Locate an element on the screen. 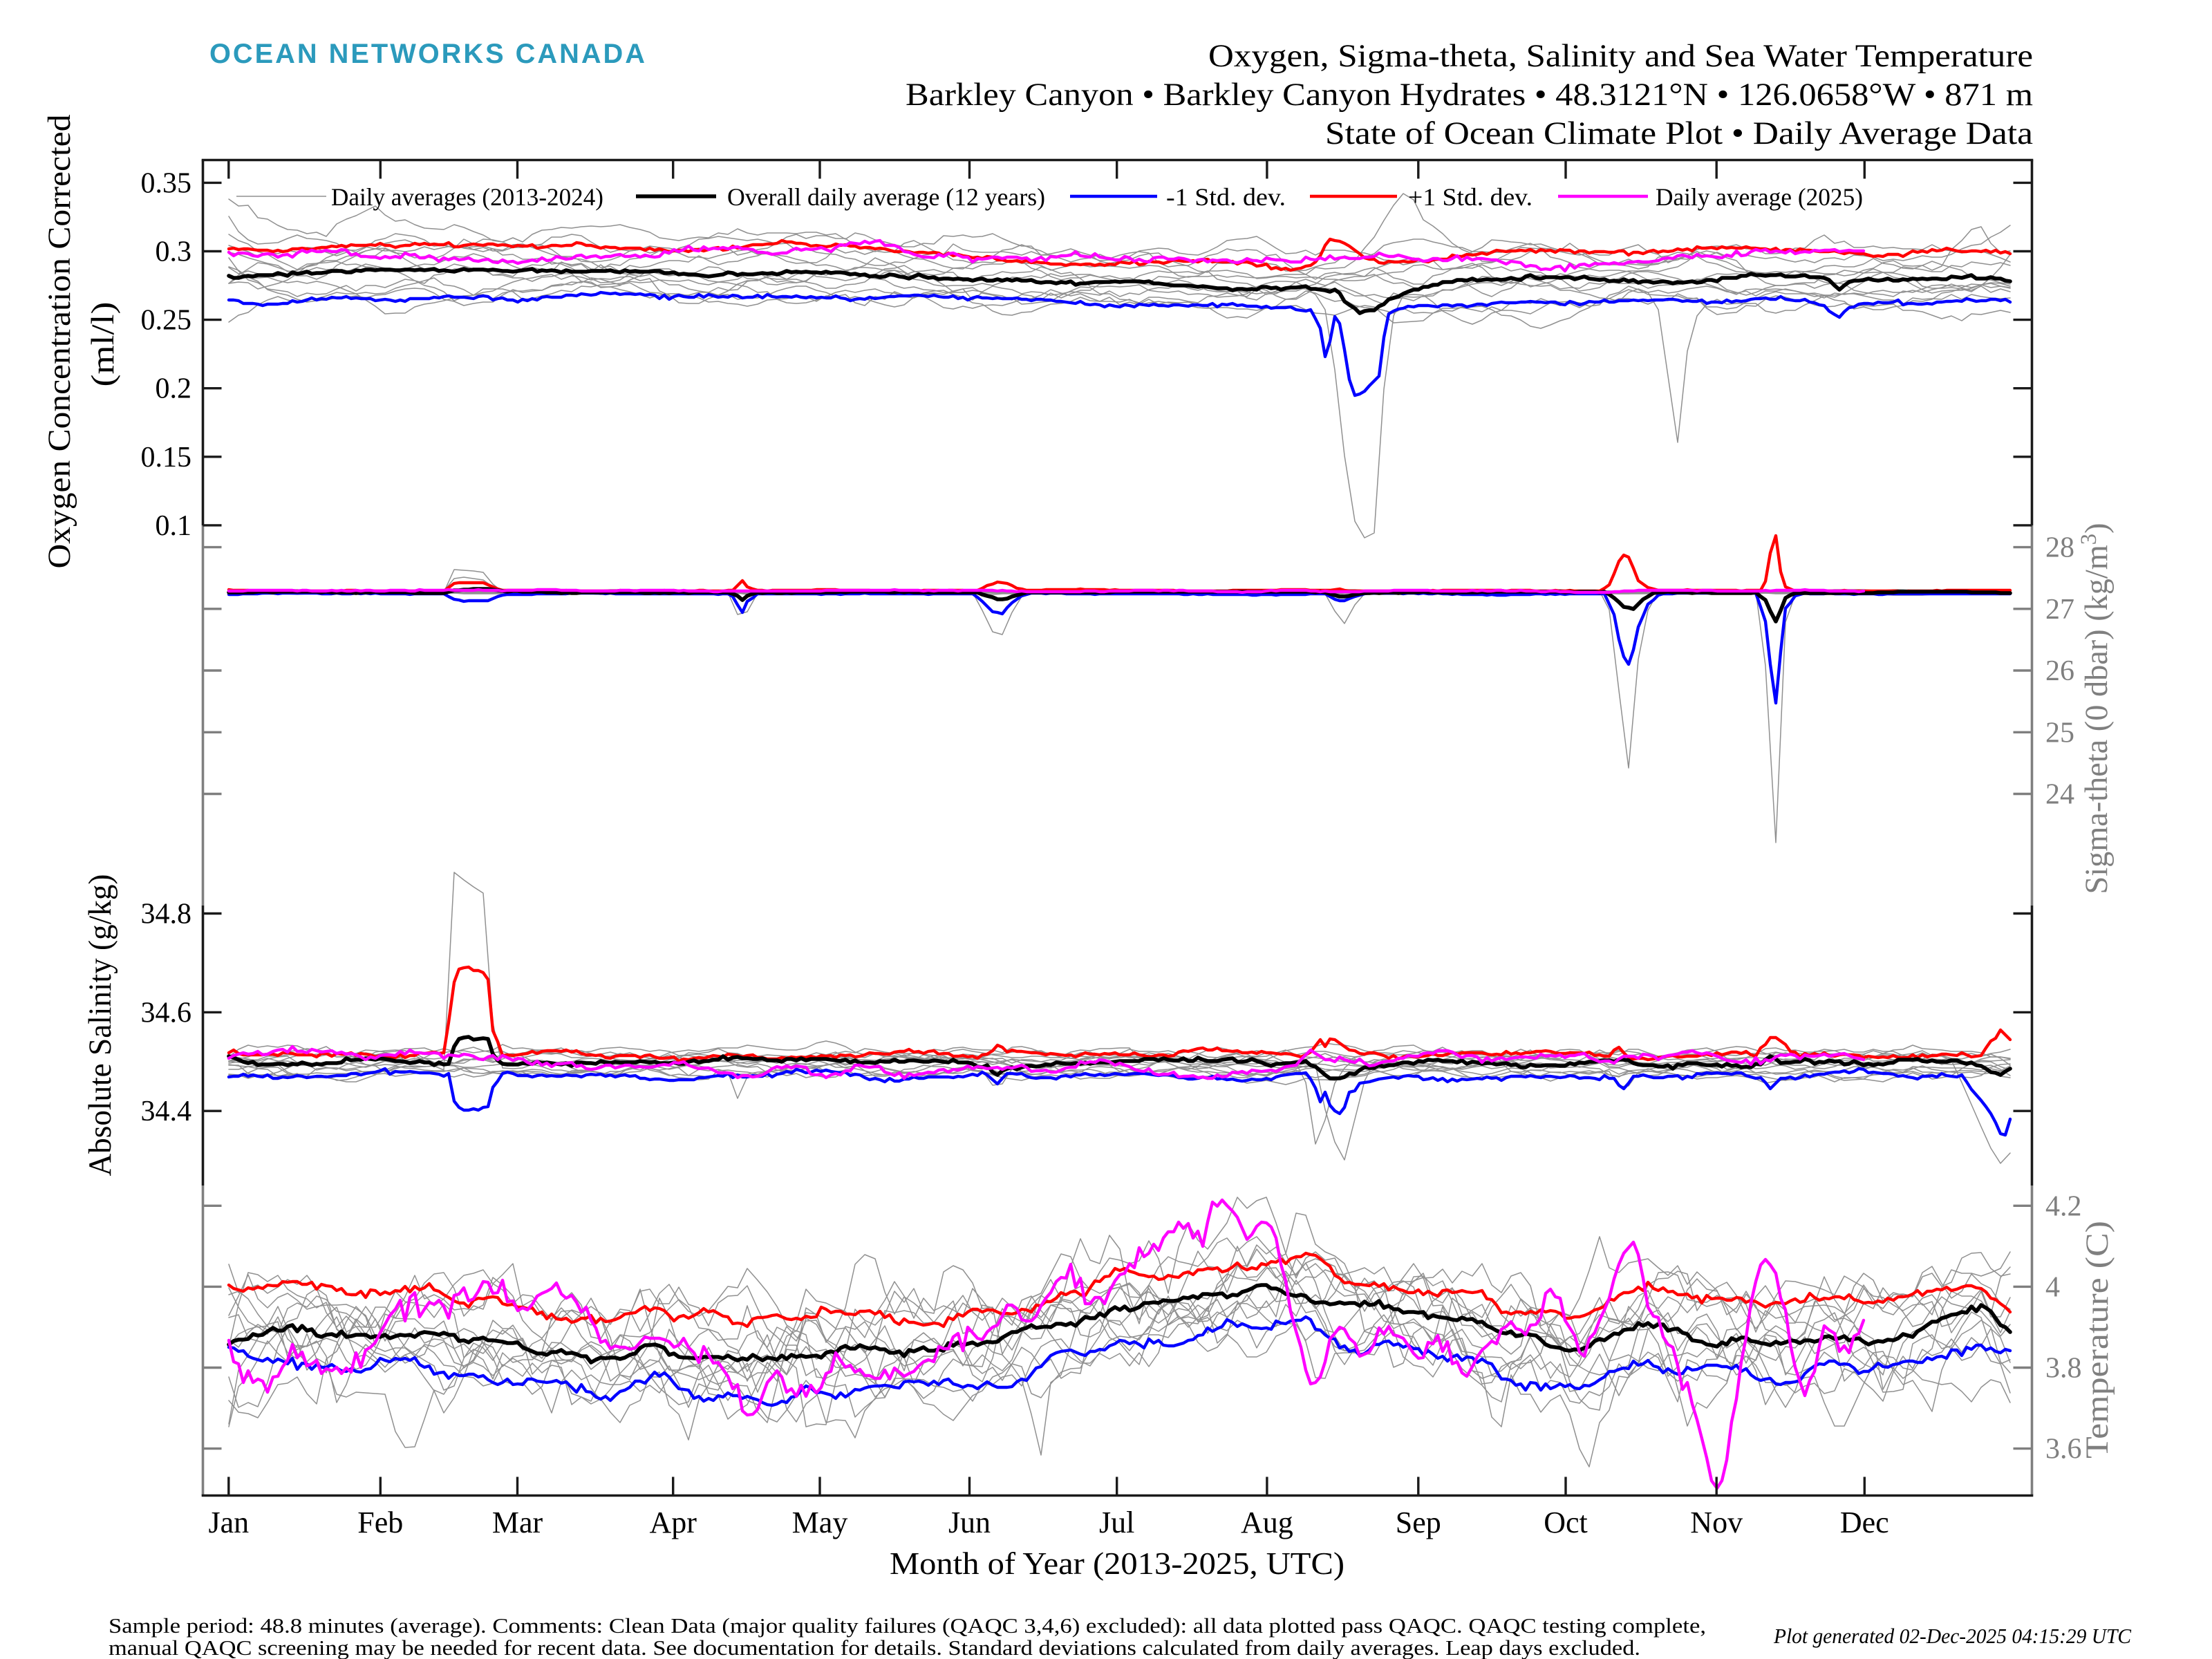  svg-text:Overall daily average (12 year: Overall daily average (12 years) is located at coordinates (886, 197).